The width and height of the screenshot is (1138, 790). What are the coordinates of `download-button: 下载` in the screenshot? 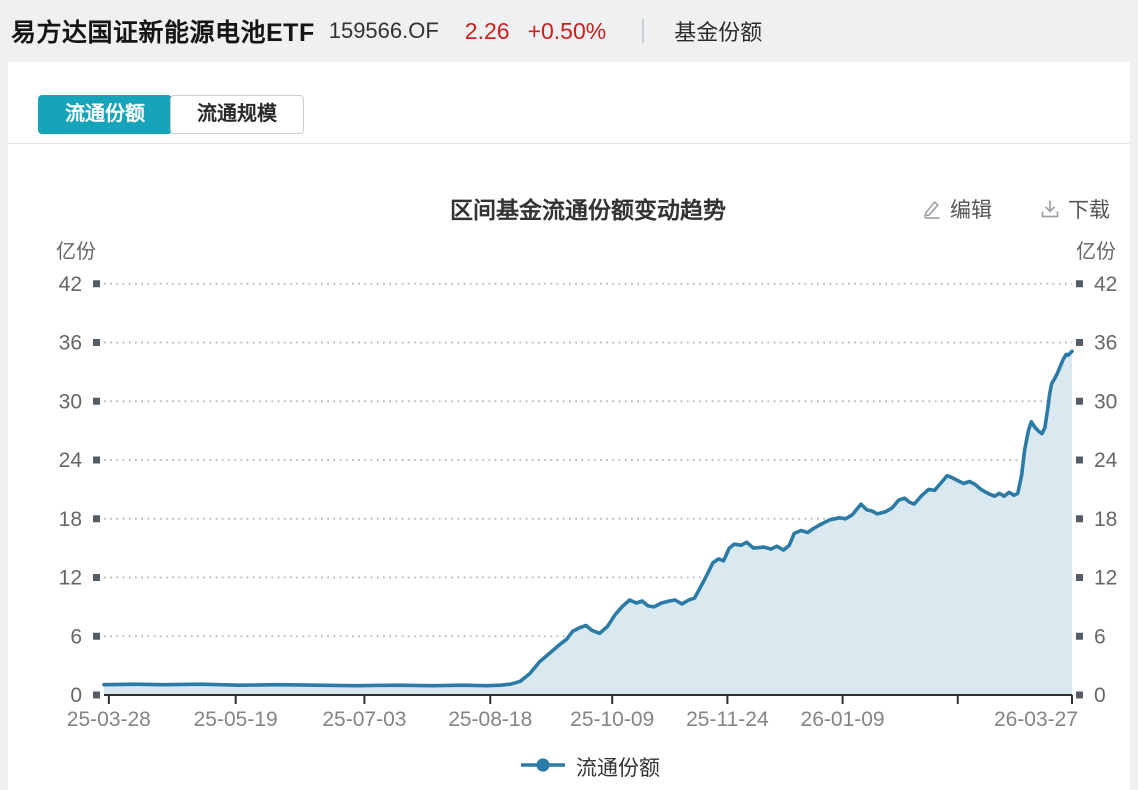 It's located at (1075, 209).